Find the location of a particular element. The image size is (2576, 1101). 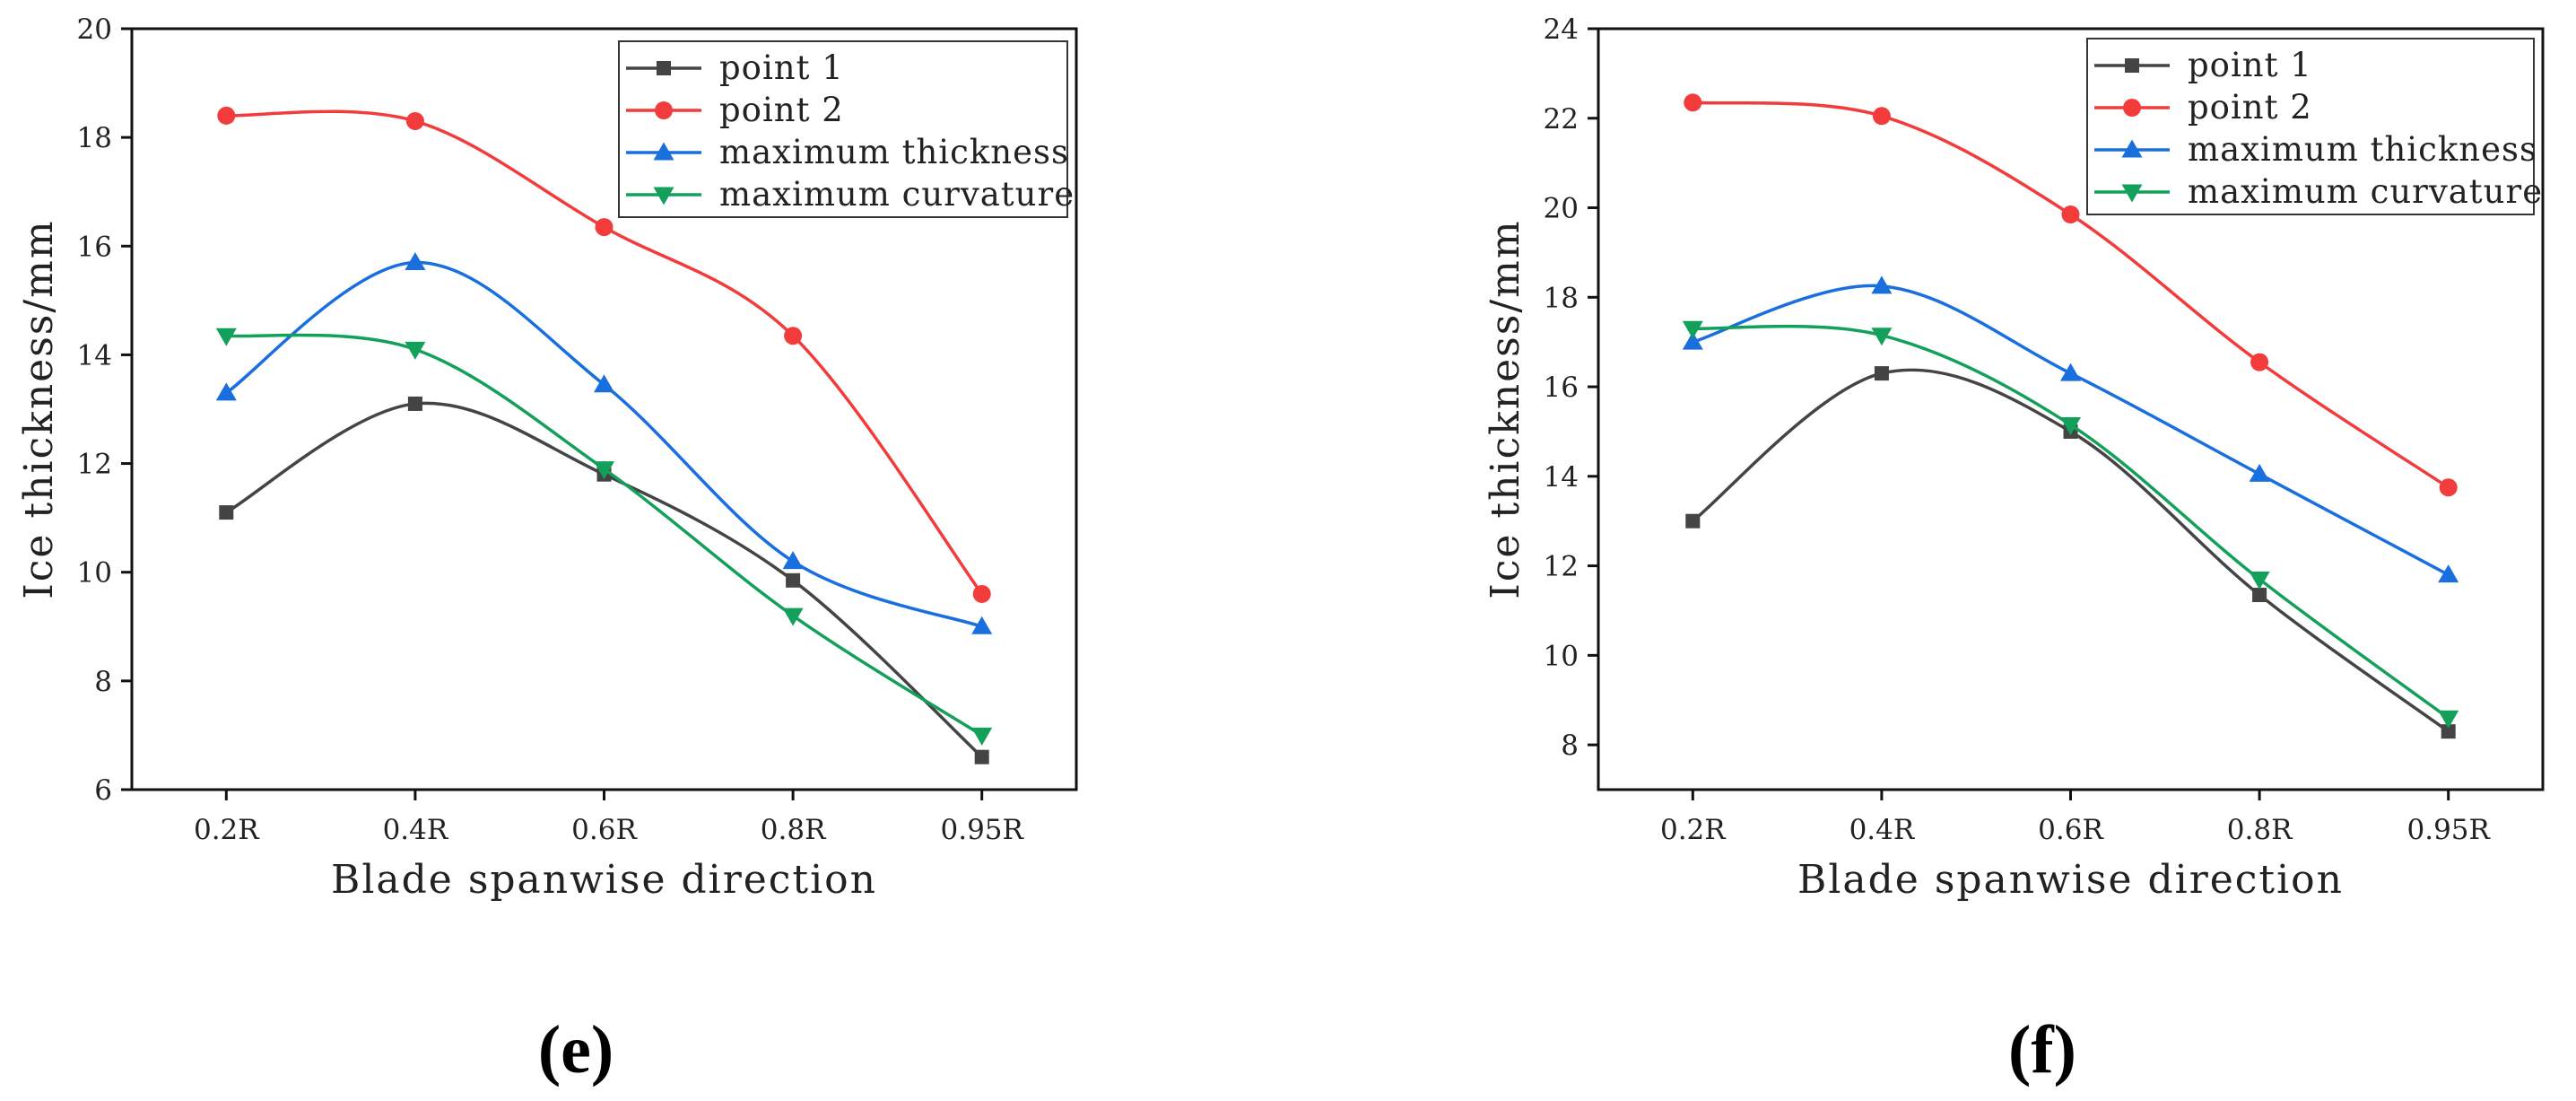

panel-label: (f) is located at coordinates (2042, 1050).